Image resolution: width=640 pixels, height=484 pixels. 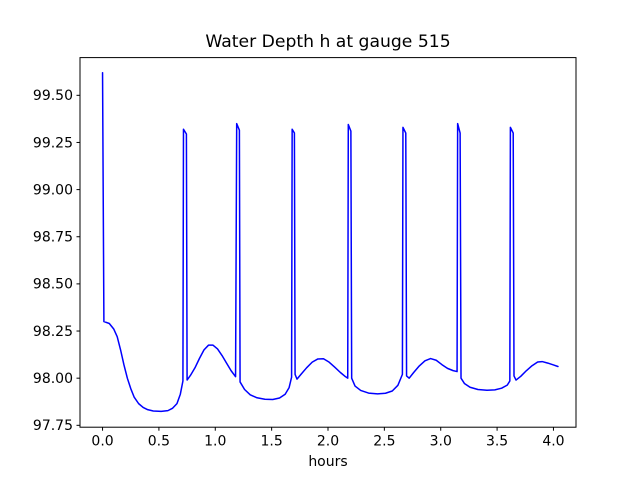 I want to click on y-tick-label: 99.50, so click(x=53, y=96).